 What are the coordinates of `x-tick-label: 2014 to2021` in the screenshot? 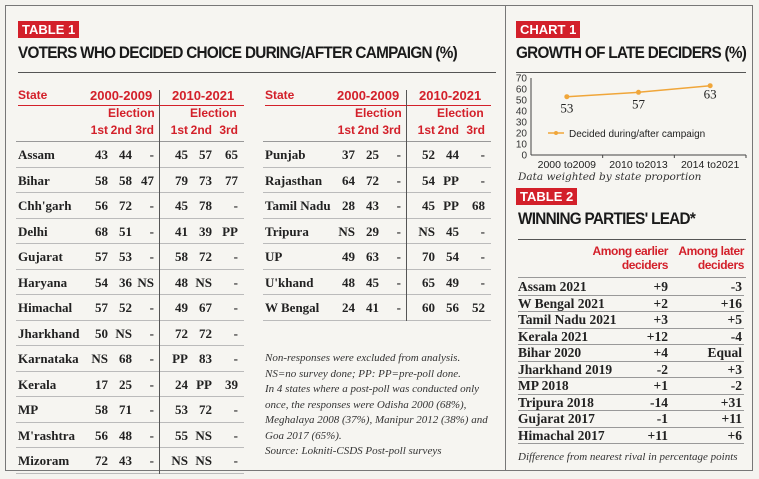 It's located at (710, 165).